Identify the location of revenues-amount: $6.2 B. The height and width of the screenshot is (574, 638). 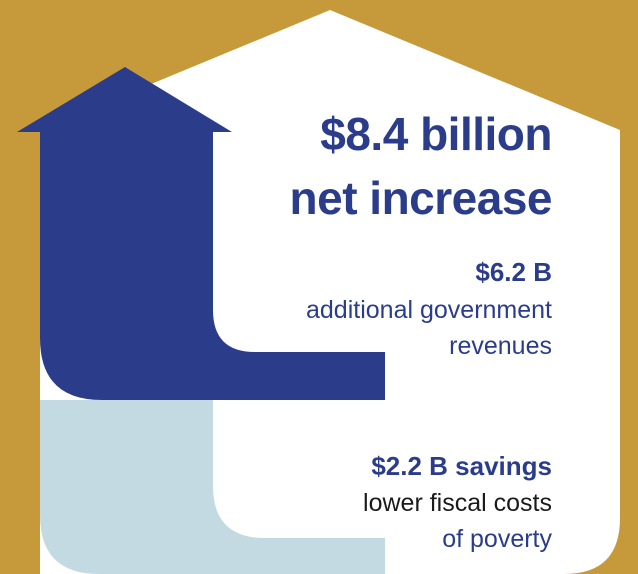
(513, 272).